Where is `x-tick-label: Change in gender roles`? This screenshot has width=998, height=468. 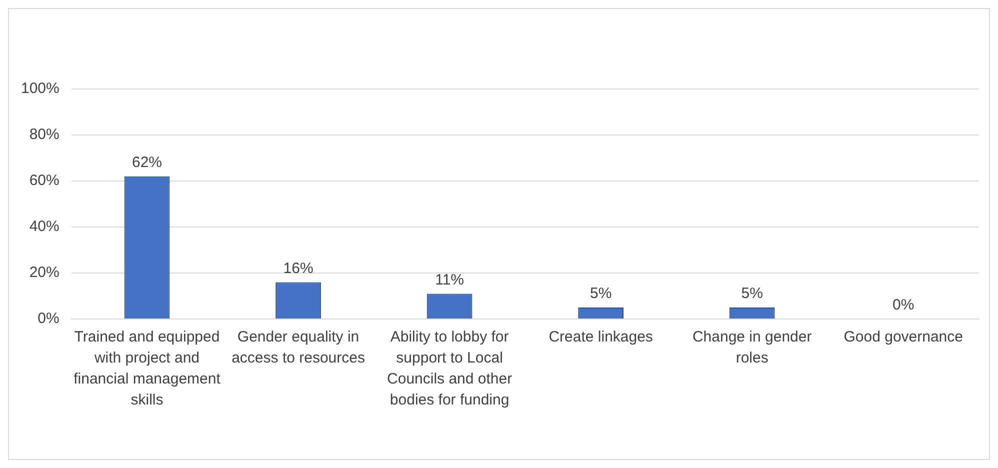
x-tick-label: Change in gender roles is located at coordinates (752, 347).